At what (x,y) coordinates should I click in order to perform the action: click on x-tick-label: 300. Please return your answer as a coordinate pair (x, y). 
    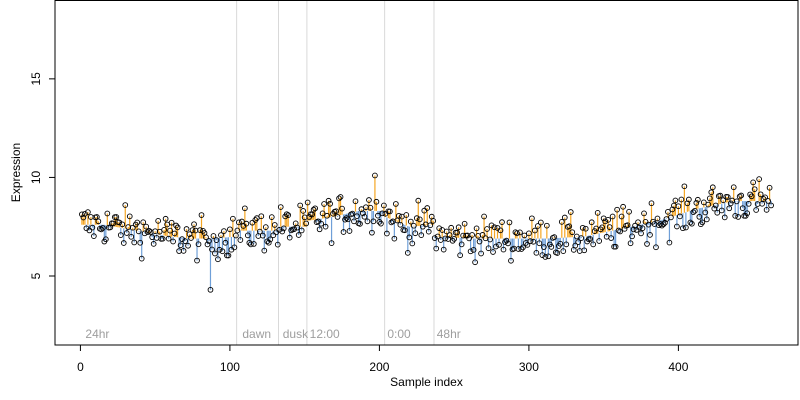
    Looking at the image, I should click on (529, 367).